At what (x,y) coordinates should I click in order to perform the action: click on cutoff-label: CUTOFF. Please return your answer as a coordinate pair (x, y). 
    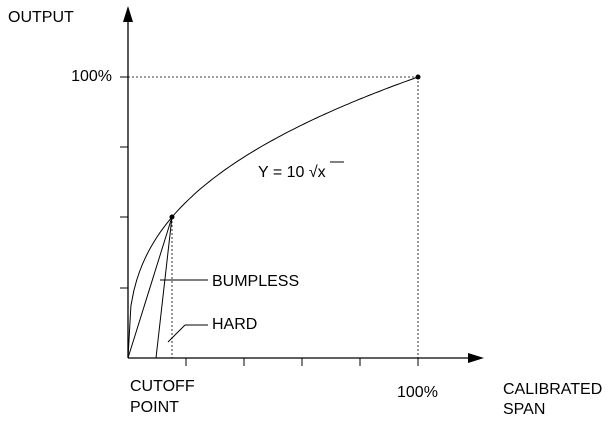
    Looking at the image, I should click on (162, 386).